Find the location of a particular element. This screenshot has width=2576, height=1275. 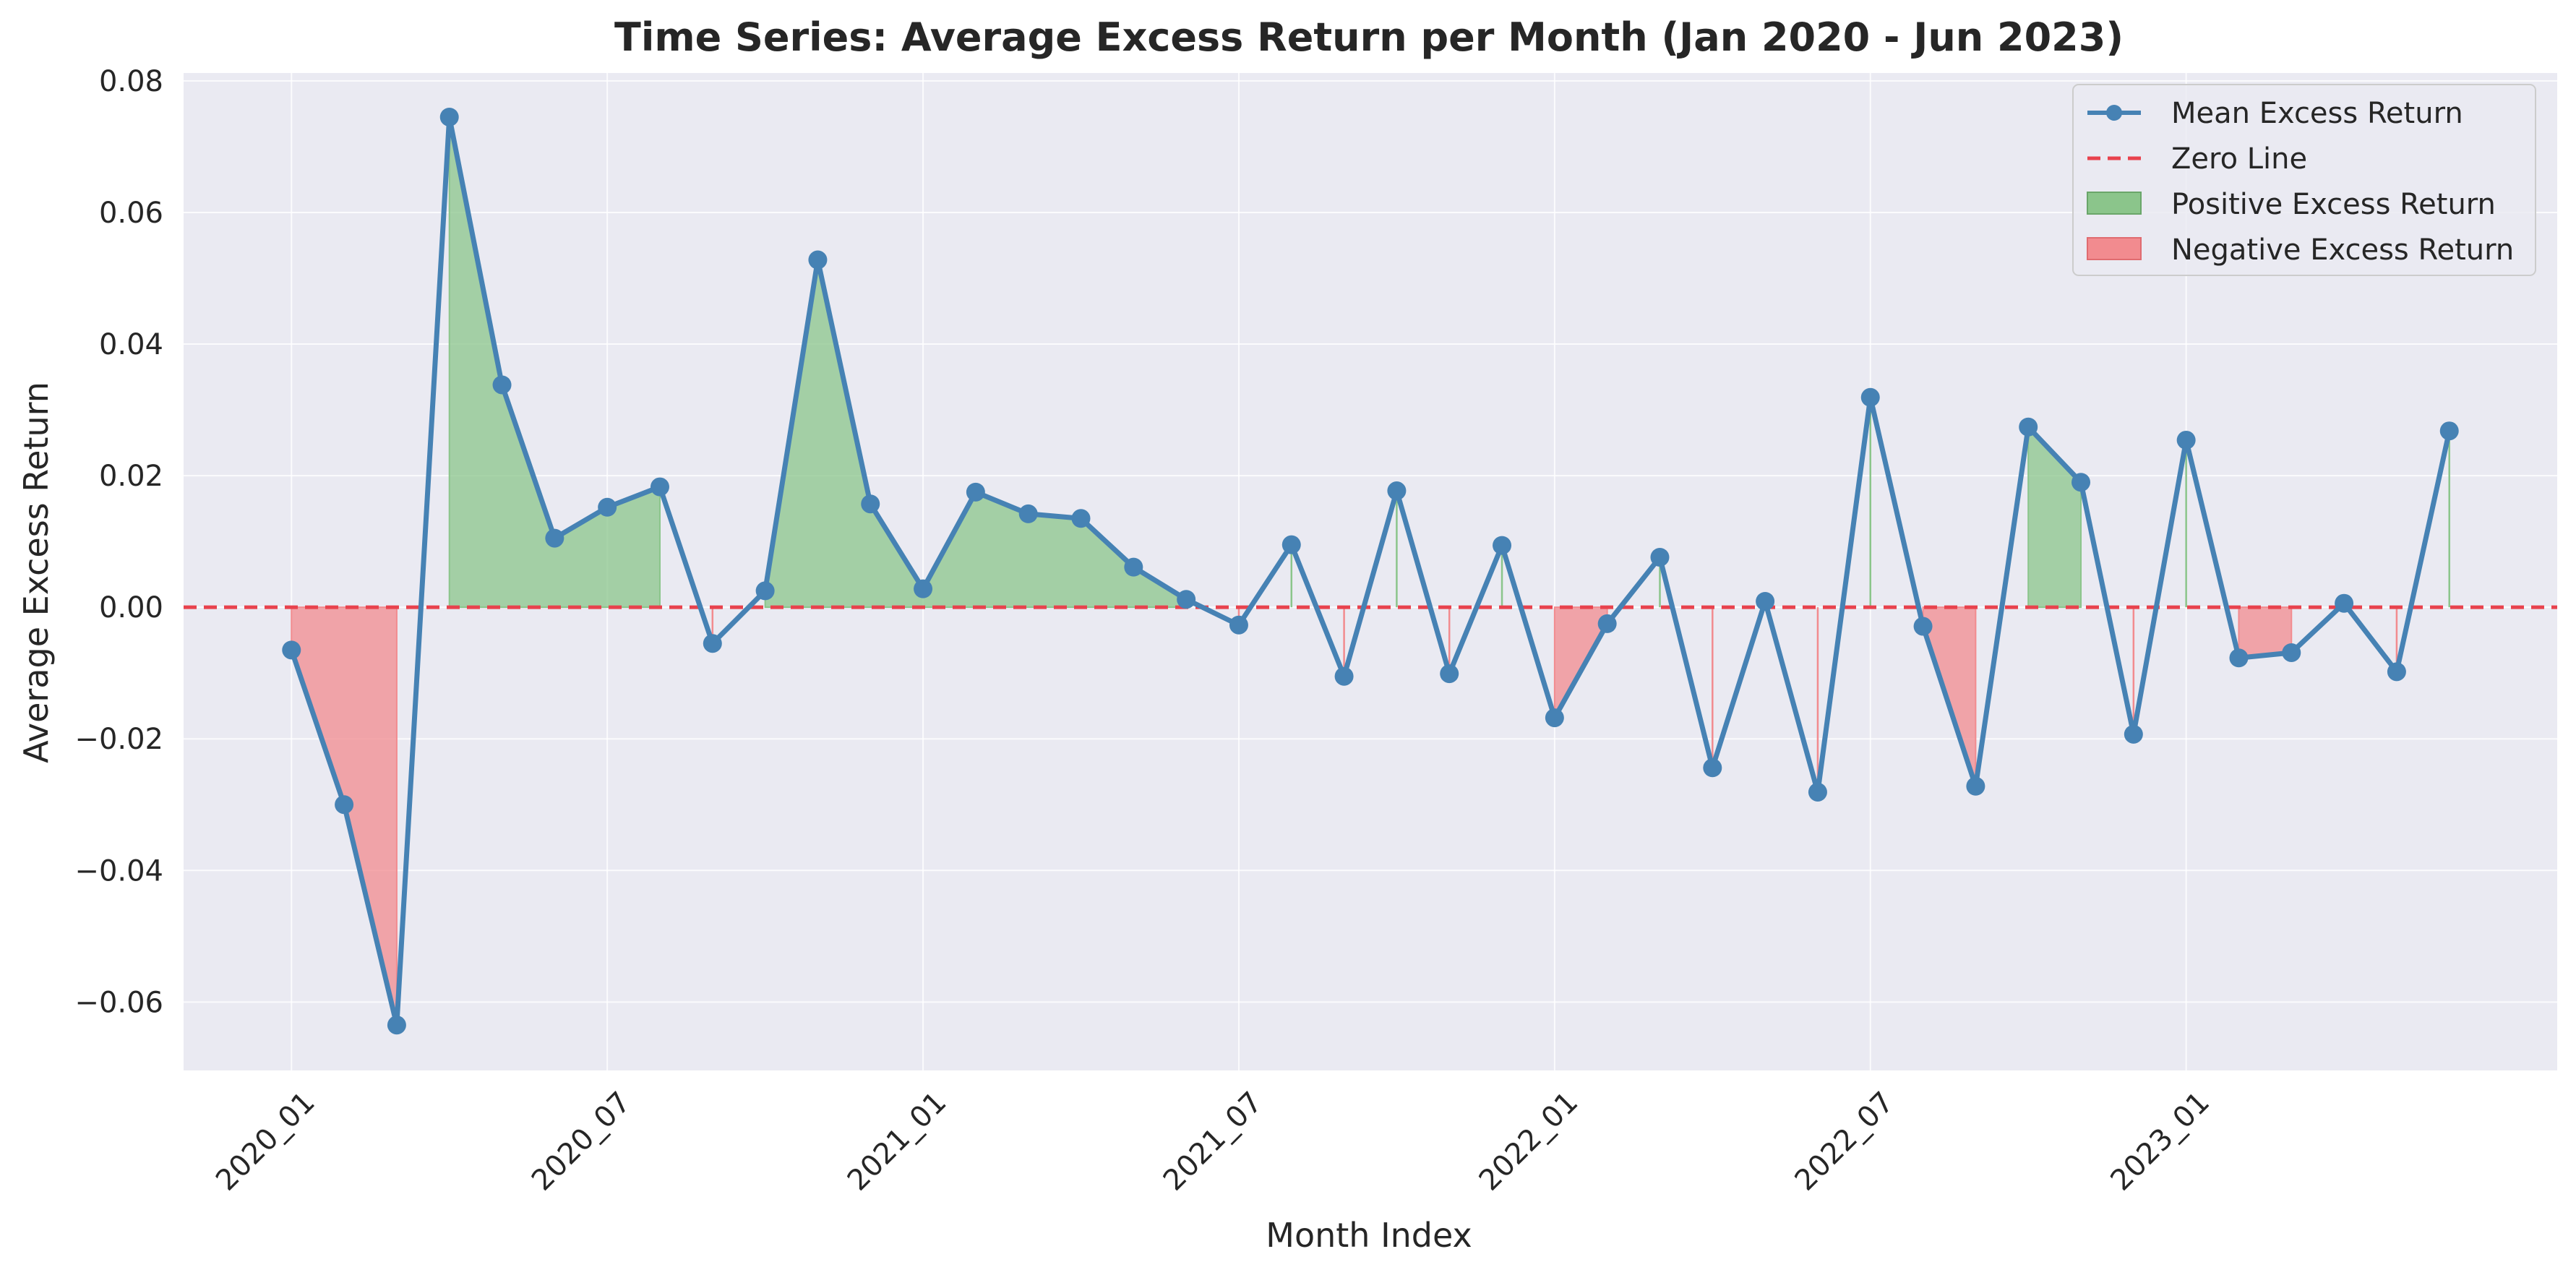

legend-item-mean-excess-return: Mean Excess Return is located at coordinates (2275, 113).